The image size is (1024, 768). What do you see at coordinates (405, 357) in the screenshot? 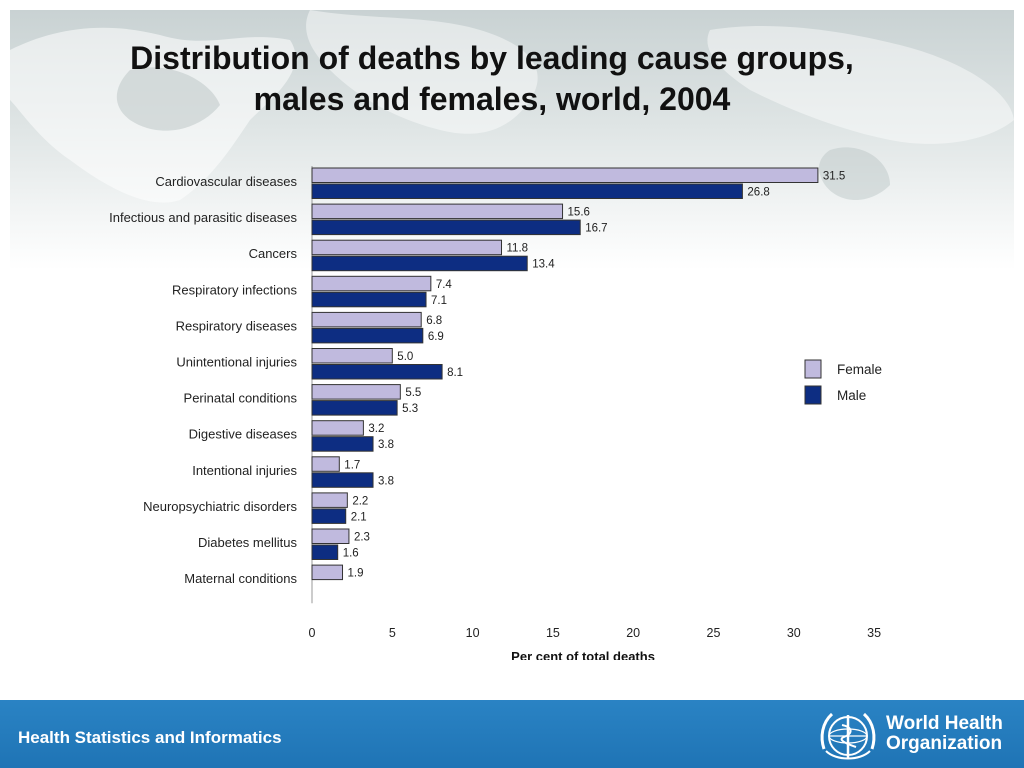
I see `data-label: 5.0` at bounding box center [405, 357].